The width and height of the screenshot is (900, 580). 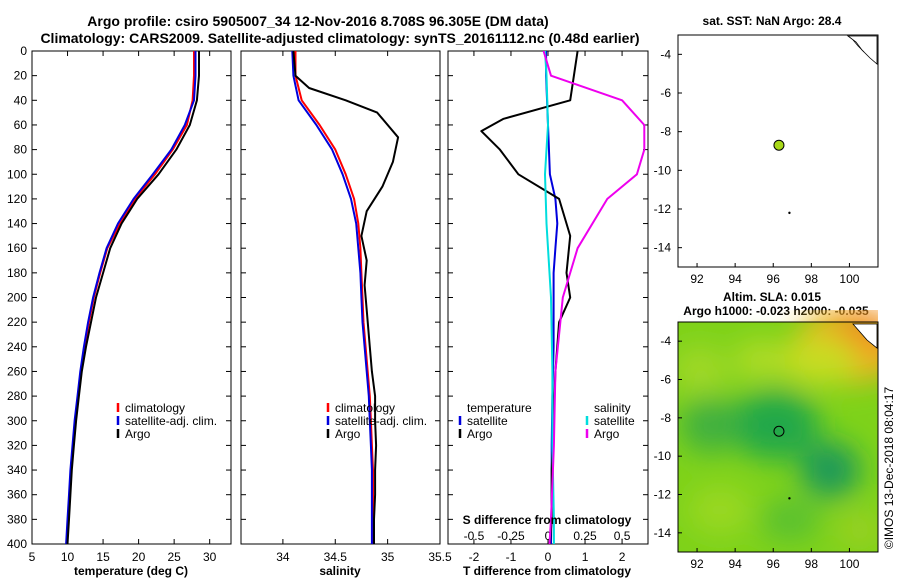 I want to click on depth-tick-label: 300, so click(x=17, y=421).